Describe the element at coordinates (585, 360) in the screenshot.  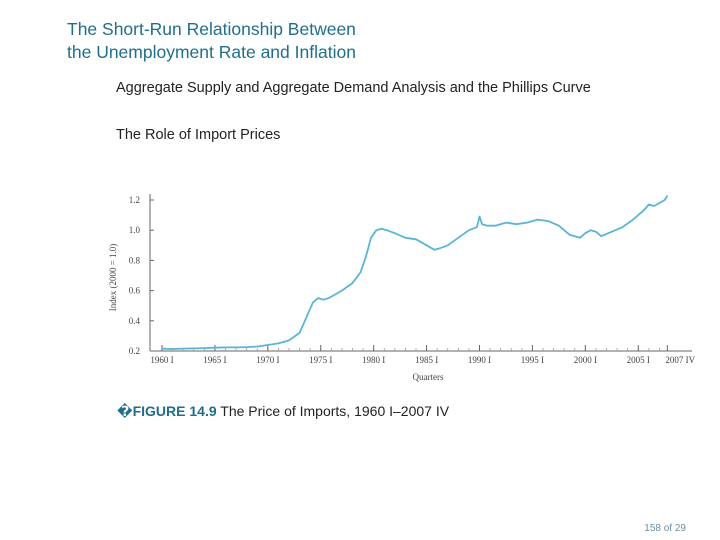
I see `x-tick-label: 2000 I` at that location.